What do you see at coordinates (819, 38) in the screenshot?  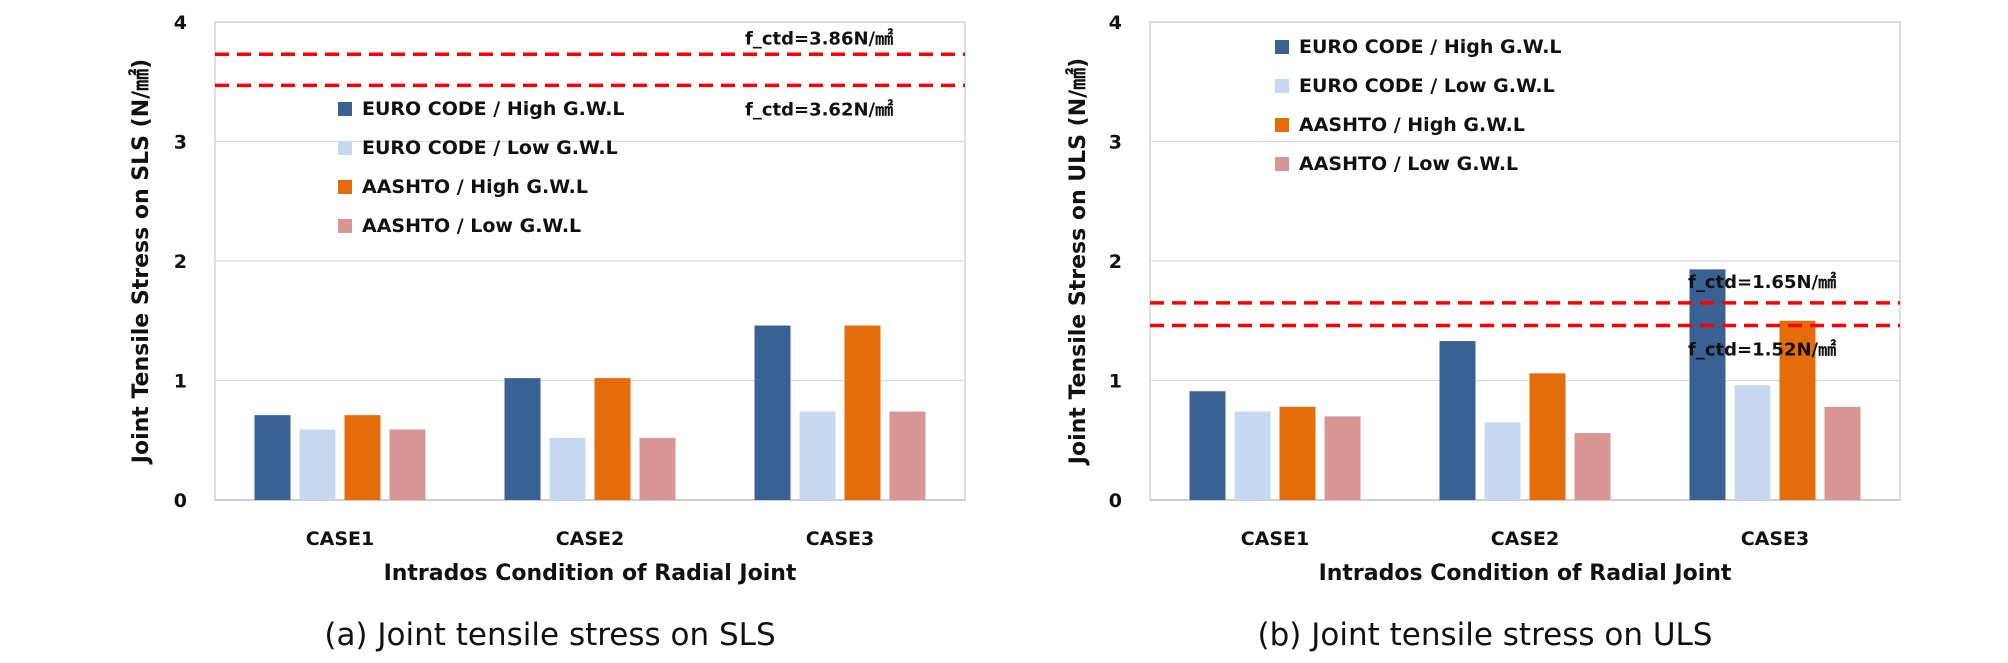 I see `reference-line-label: f_ctd=3.86N/㎟` at bounding box center [819, 38].